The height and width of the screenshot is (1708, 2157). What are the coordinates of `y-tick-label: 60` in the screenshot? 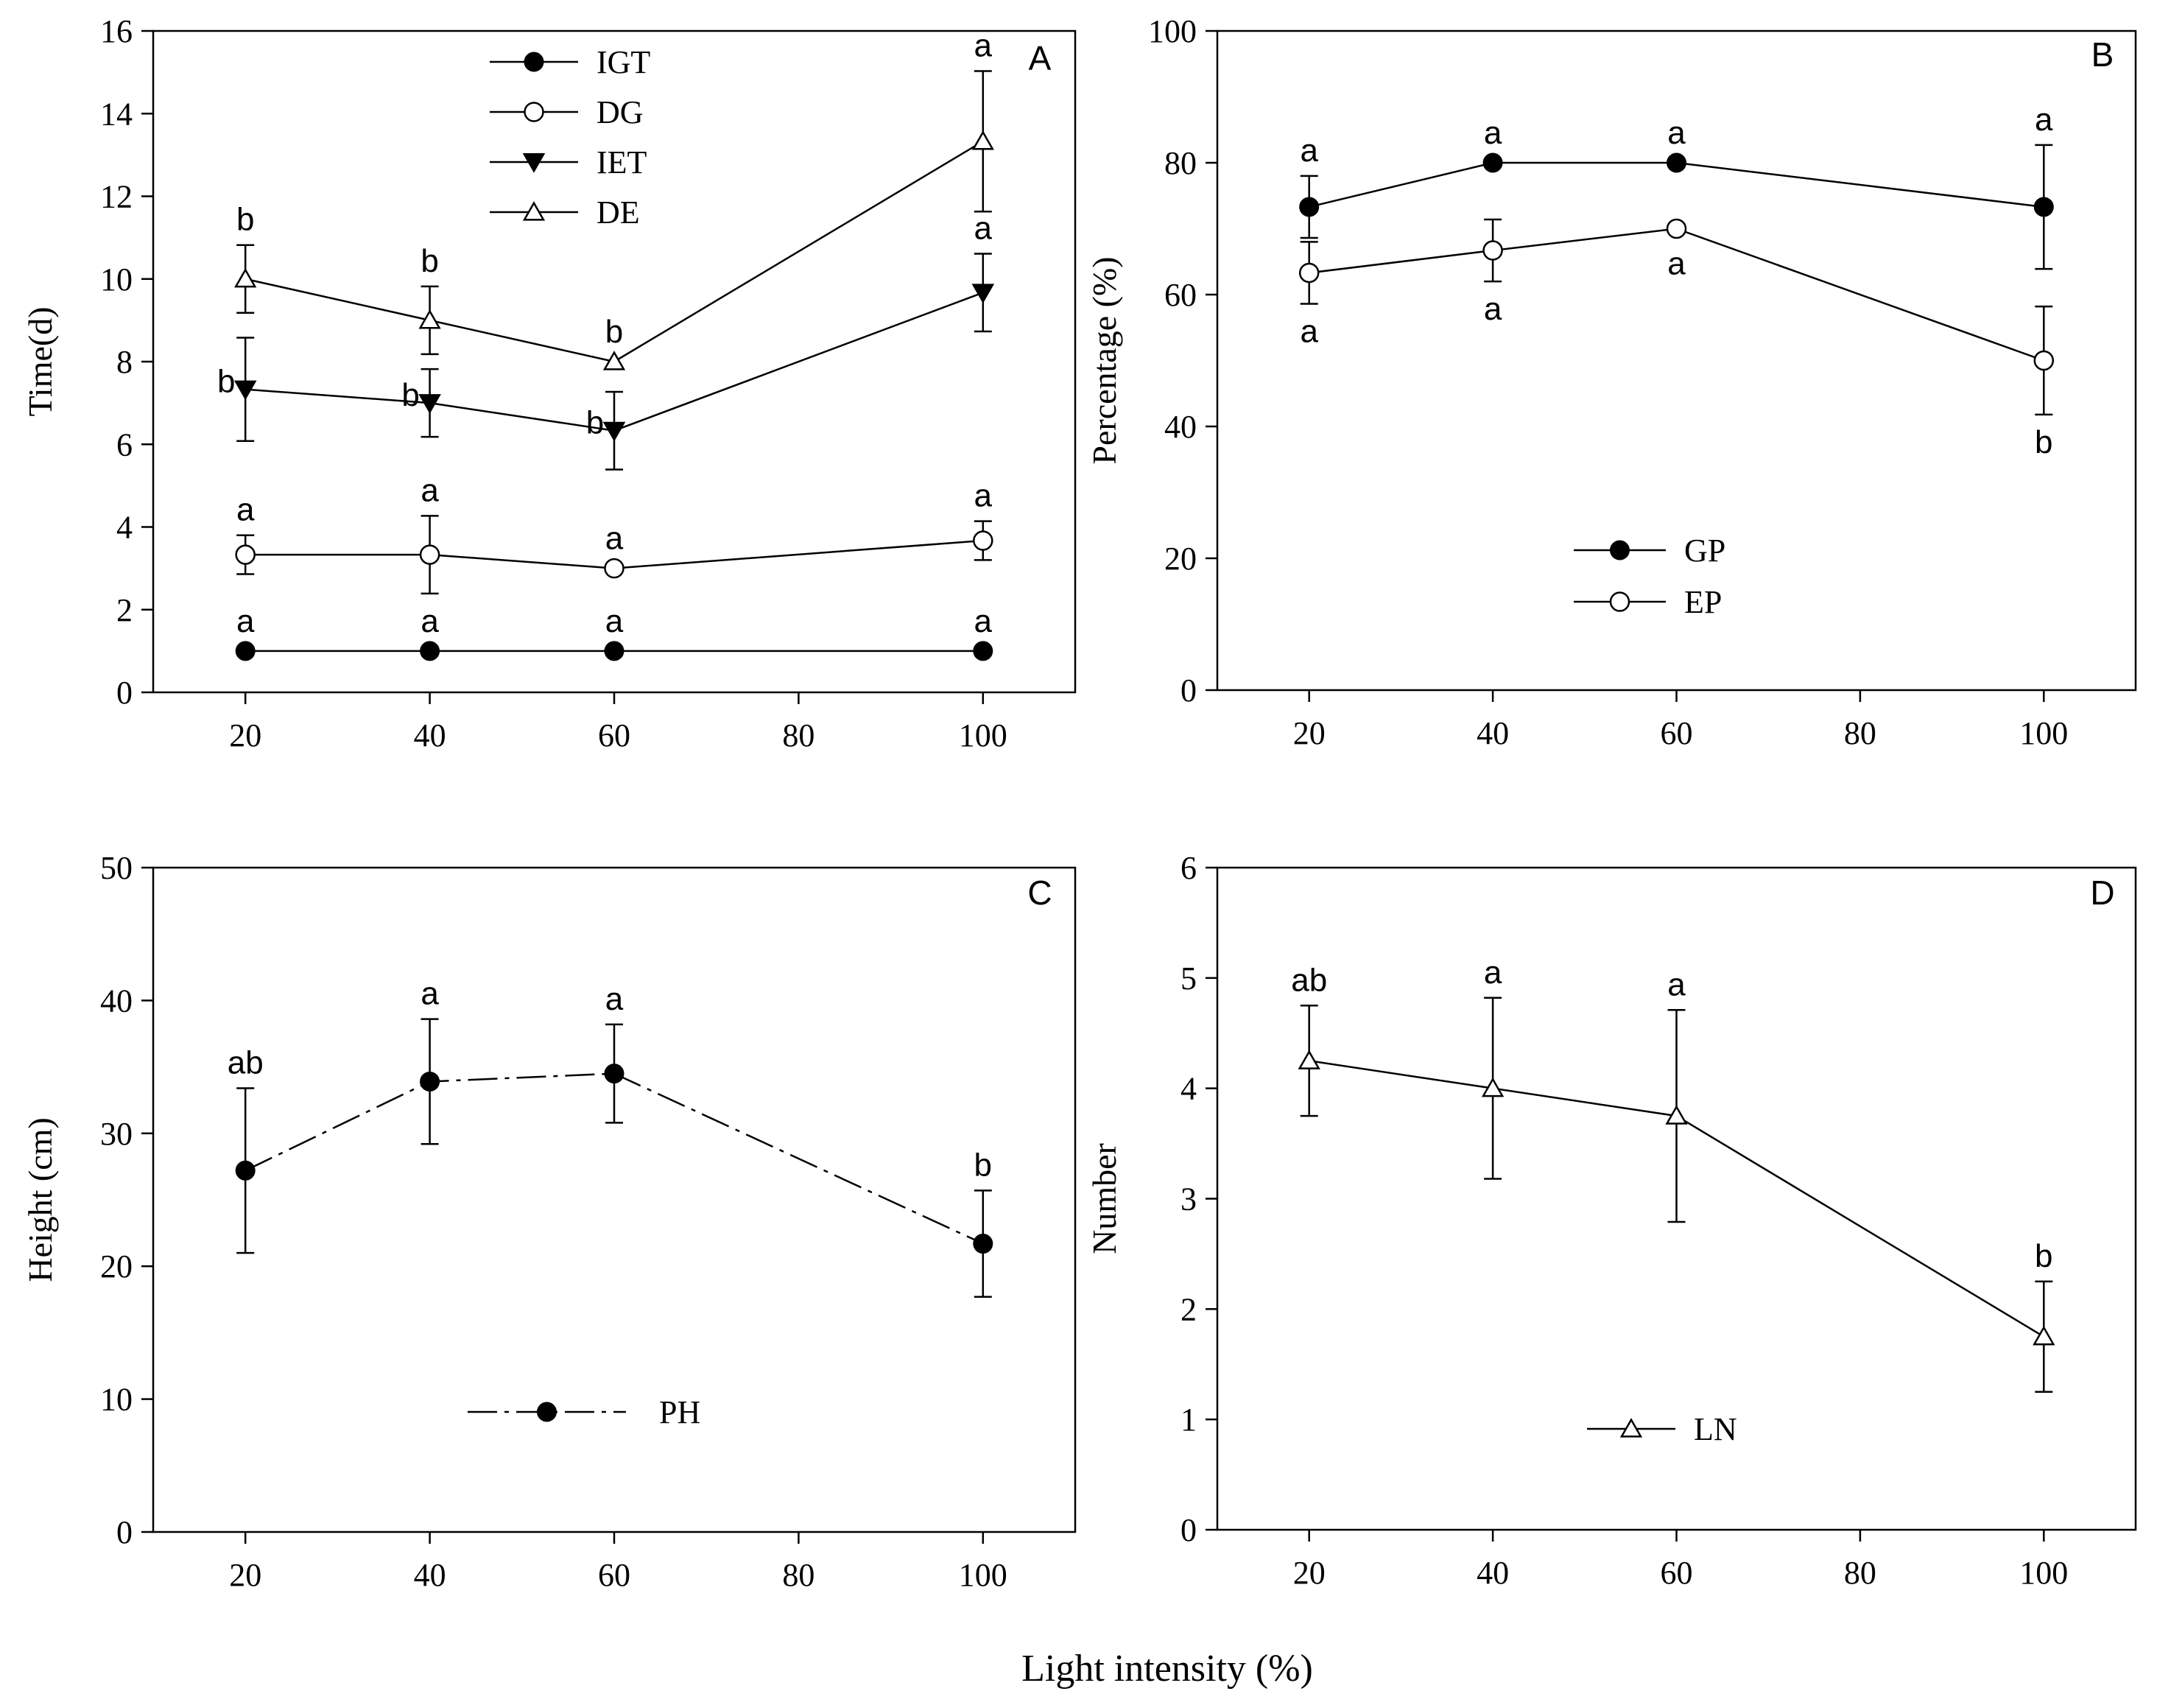 It's located at (1181, 295).